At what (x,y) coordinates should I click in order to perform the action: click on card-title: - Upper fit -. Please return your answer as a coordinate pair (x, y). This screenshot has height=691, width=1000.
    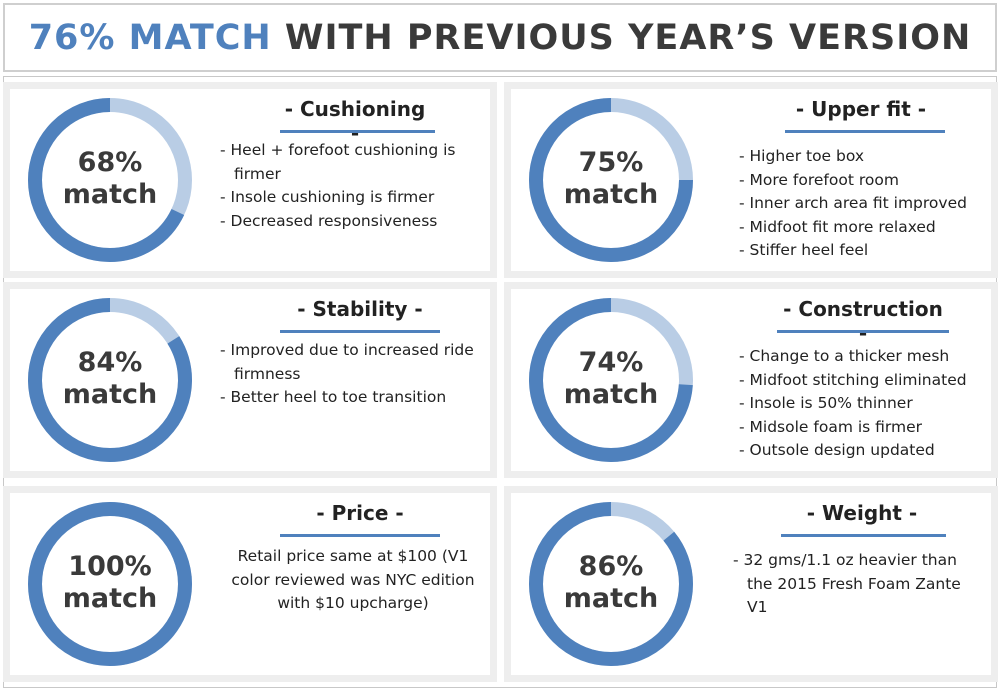
    Looking at the image, I should click on (861, 109).